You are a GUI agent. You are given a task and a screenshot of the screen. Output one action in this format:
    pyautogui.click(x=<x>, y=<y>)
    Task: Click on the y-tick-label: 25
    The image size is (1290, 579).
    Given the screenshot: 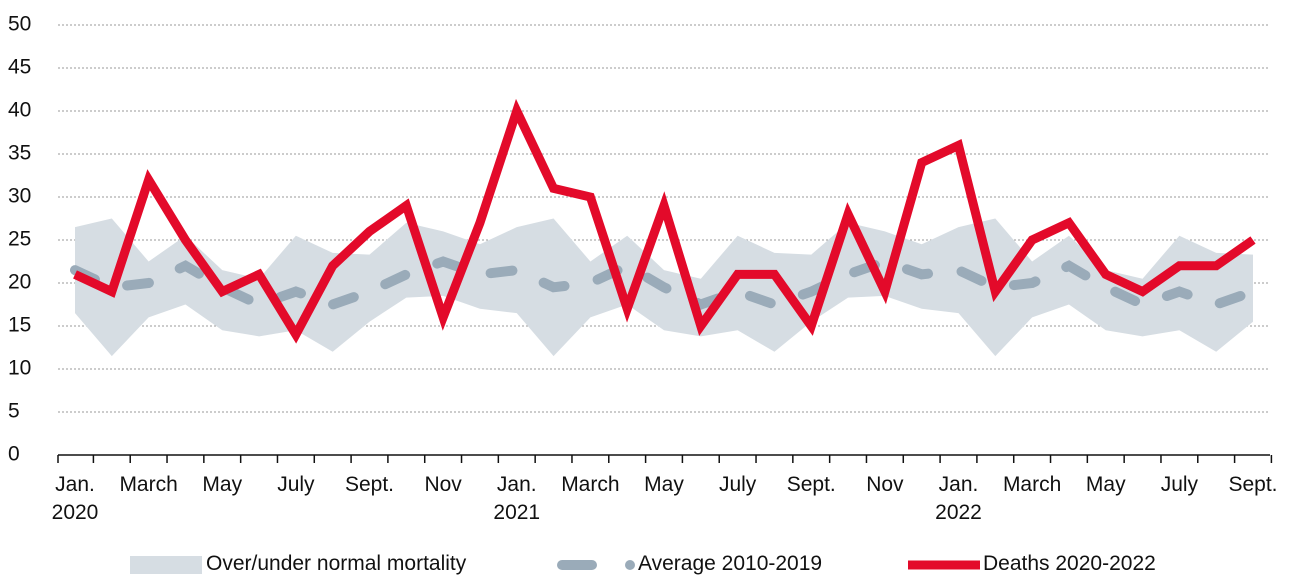 What is the action you would take?
    pyautogui.click(x=19, y=239)
    